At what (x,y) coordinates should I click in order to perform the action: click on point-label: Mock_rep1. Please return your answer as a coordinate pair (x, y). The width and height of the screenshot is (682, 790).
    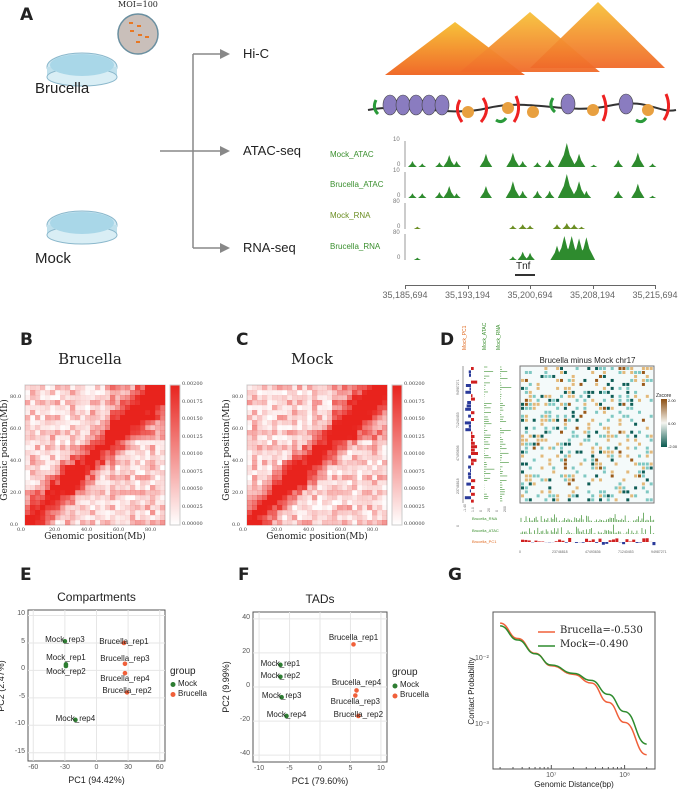
    Looking at the image, I should click on (66, 658).